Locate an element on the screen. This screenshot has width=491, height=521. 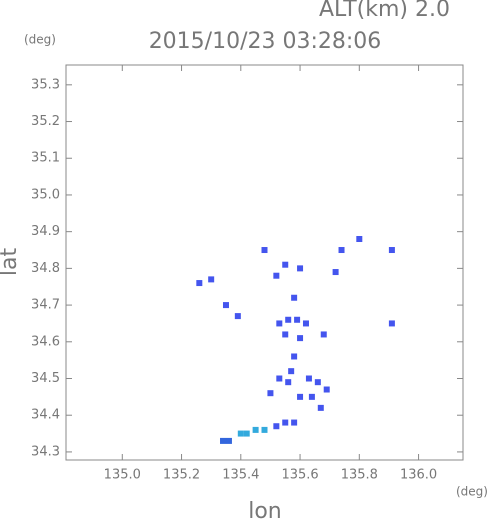
y-tick-label: 34.4 is located at coordinates (45, 415).